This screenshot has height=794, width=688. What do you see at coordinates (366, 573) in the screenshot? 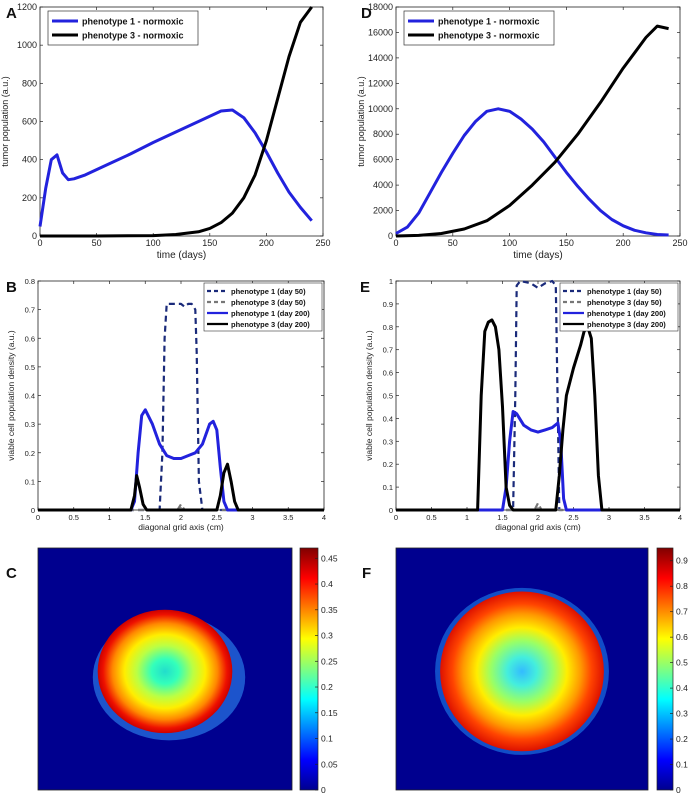
I see `panel-letter: F` at bounding box center [366, 573].